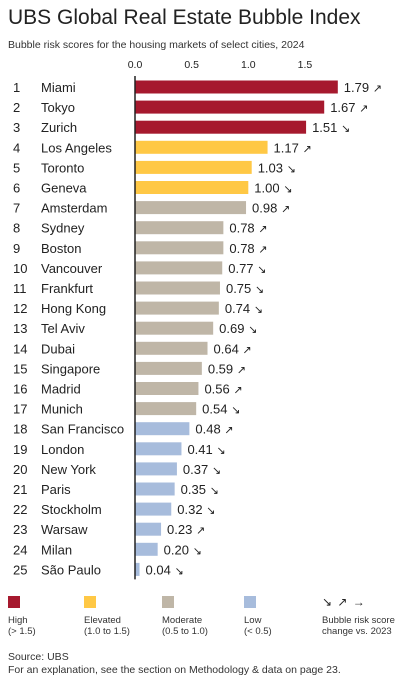 Image resolution: width=418 pixels, height=691 pixels. I want to click on chart-row: 4 Los Angeles 1.17 ↗, so click(162, 147).